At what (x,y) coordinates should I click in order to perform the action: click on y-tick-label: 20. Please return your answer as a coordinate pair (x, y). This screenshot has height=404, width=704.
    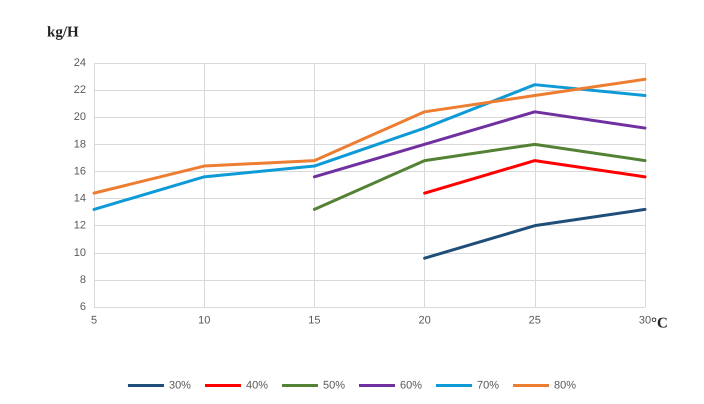
    Looking at the image, I should click on (80, 117).